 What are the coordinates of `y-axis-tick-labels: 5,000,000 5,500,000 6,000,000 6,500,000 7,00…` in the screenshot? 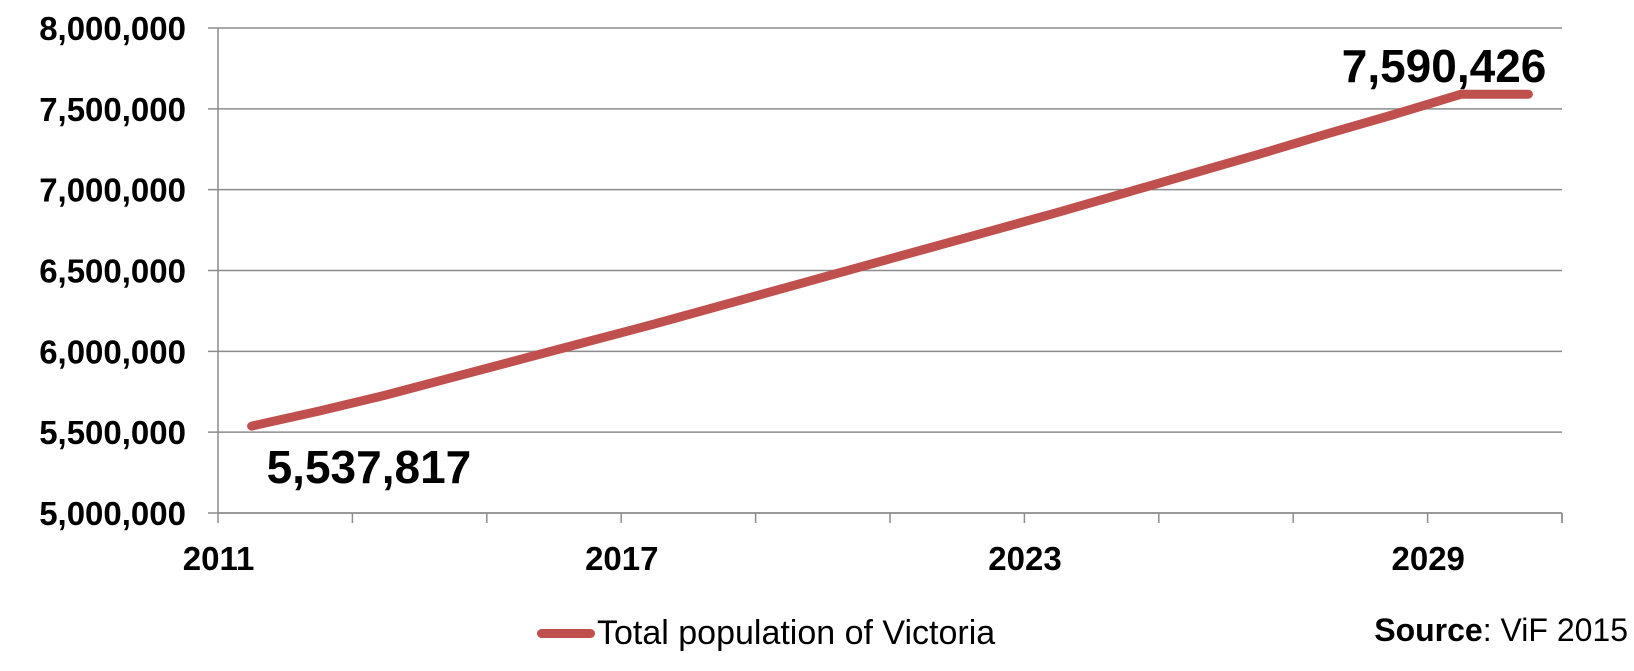 It's located at (112, 271).